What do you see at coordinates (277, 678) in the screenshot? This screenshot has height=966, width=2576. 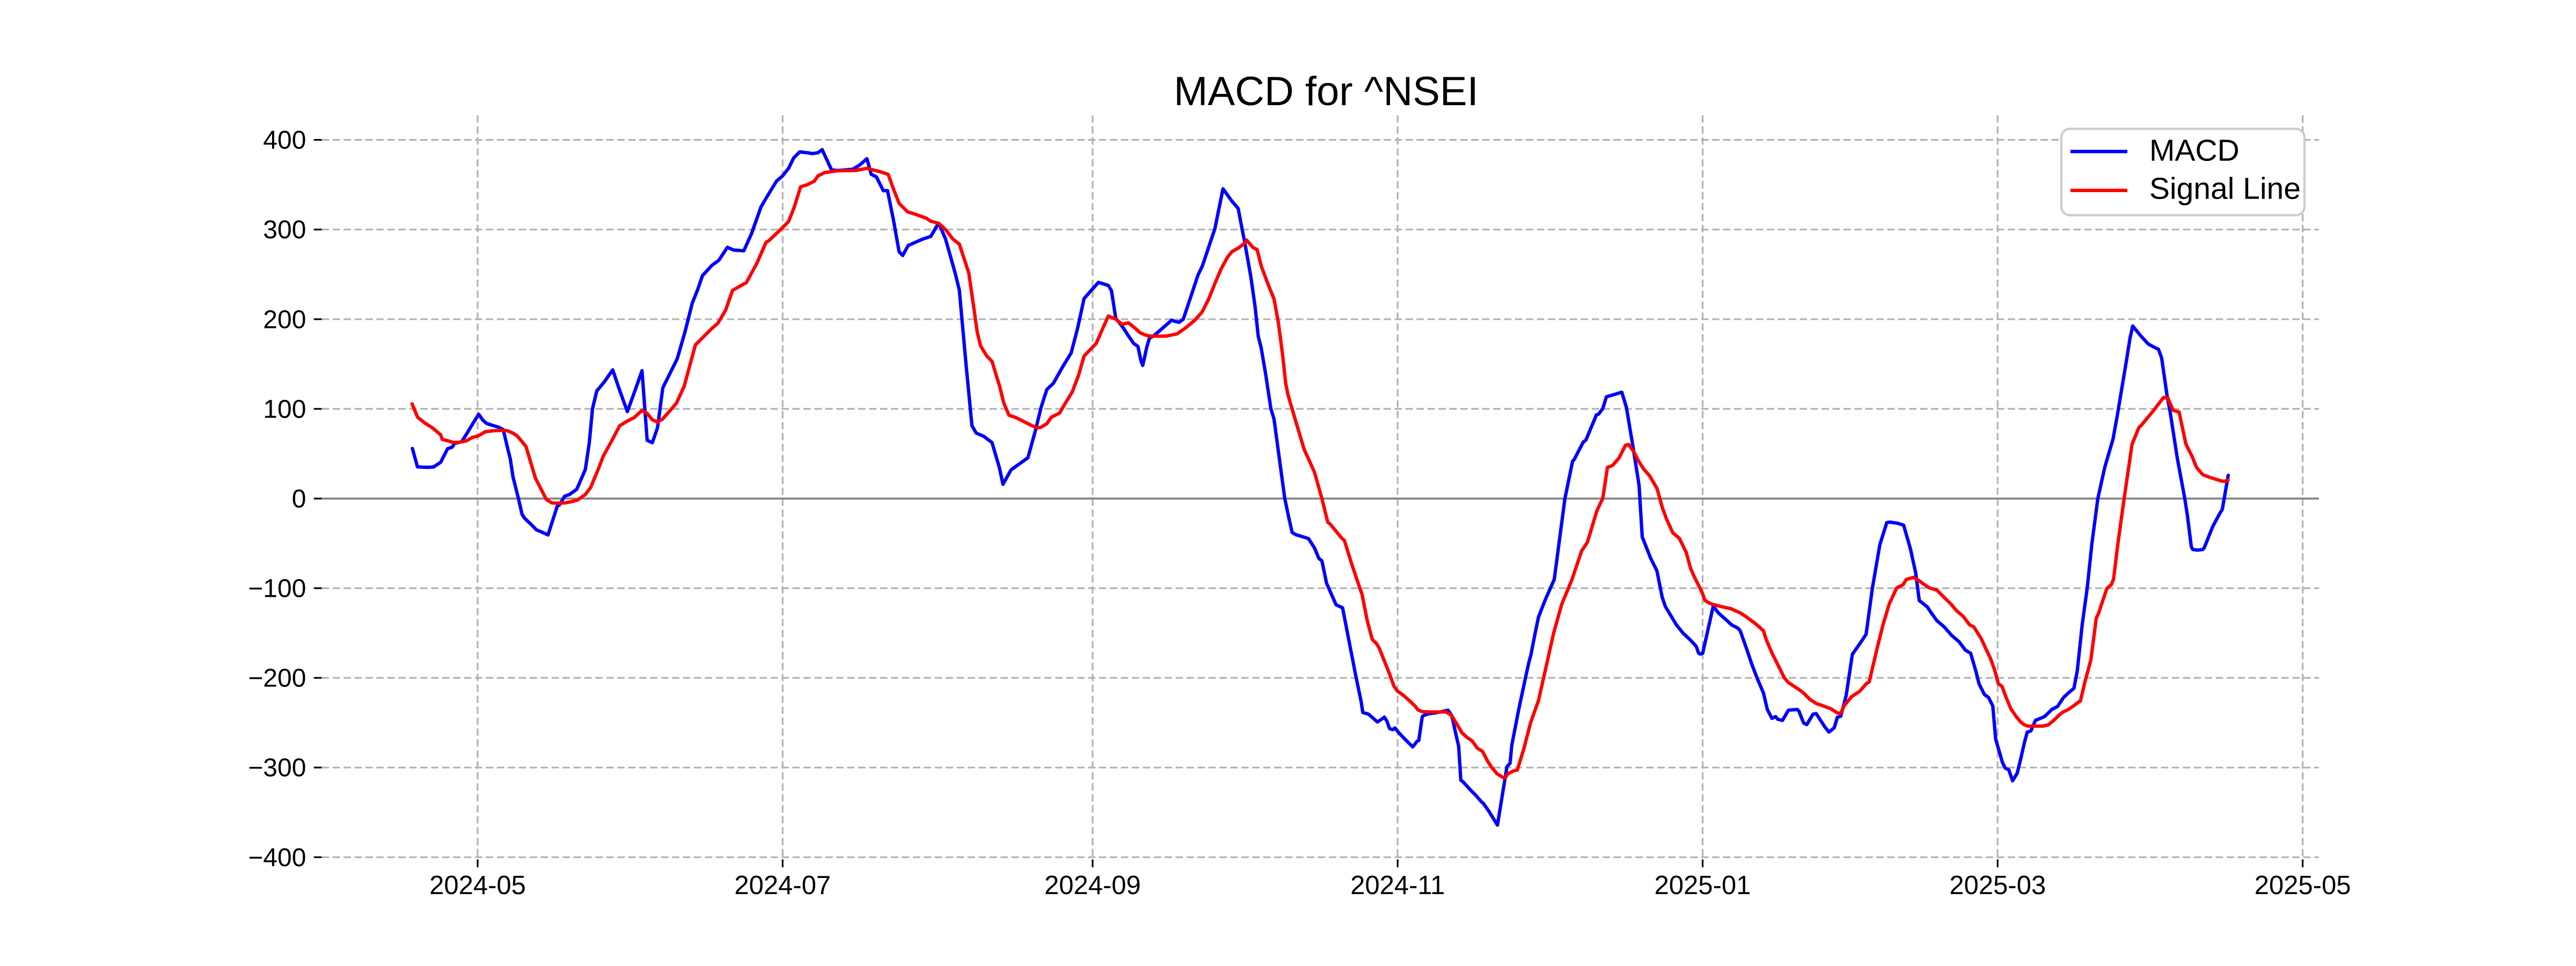 I see `svg-text: −200` at bounding box center [277, 678].